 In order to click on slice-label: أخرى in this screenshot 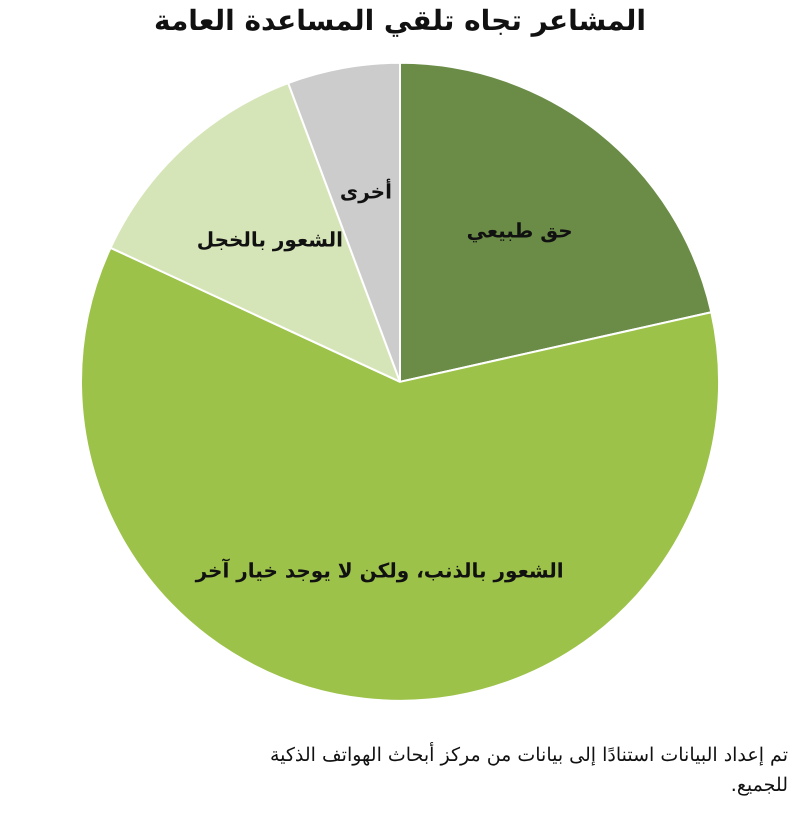, I will do `click(366, 191)`.